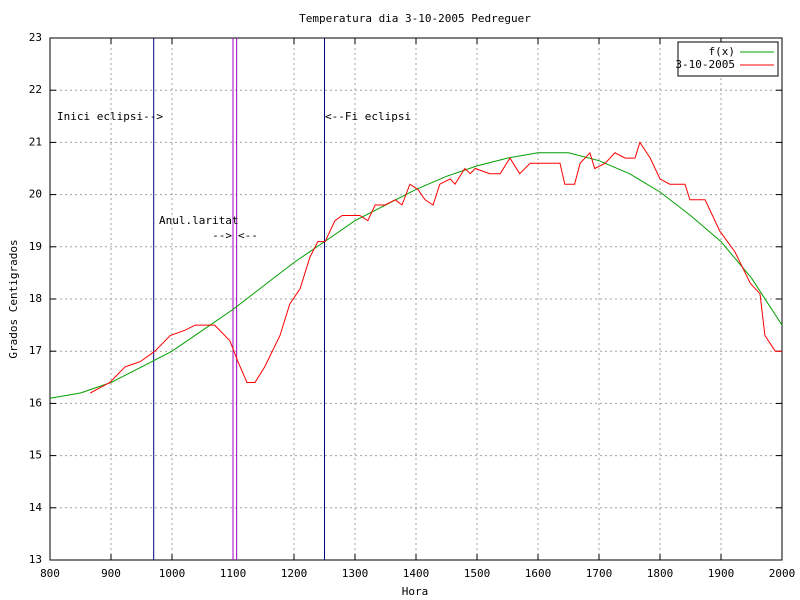  What do you see at coordinates (599, 573) in the screenshot?
I see `x-tick-label: 1700` at bounding box center [599, 573].